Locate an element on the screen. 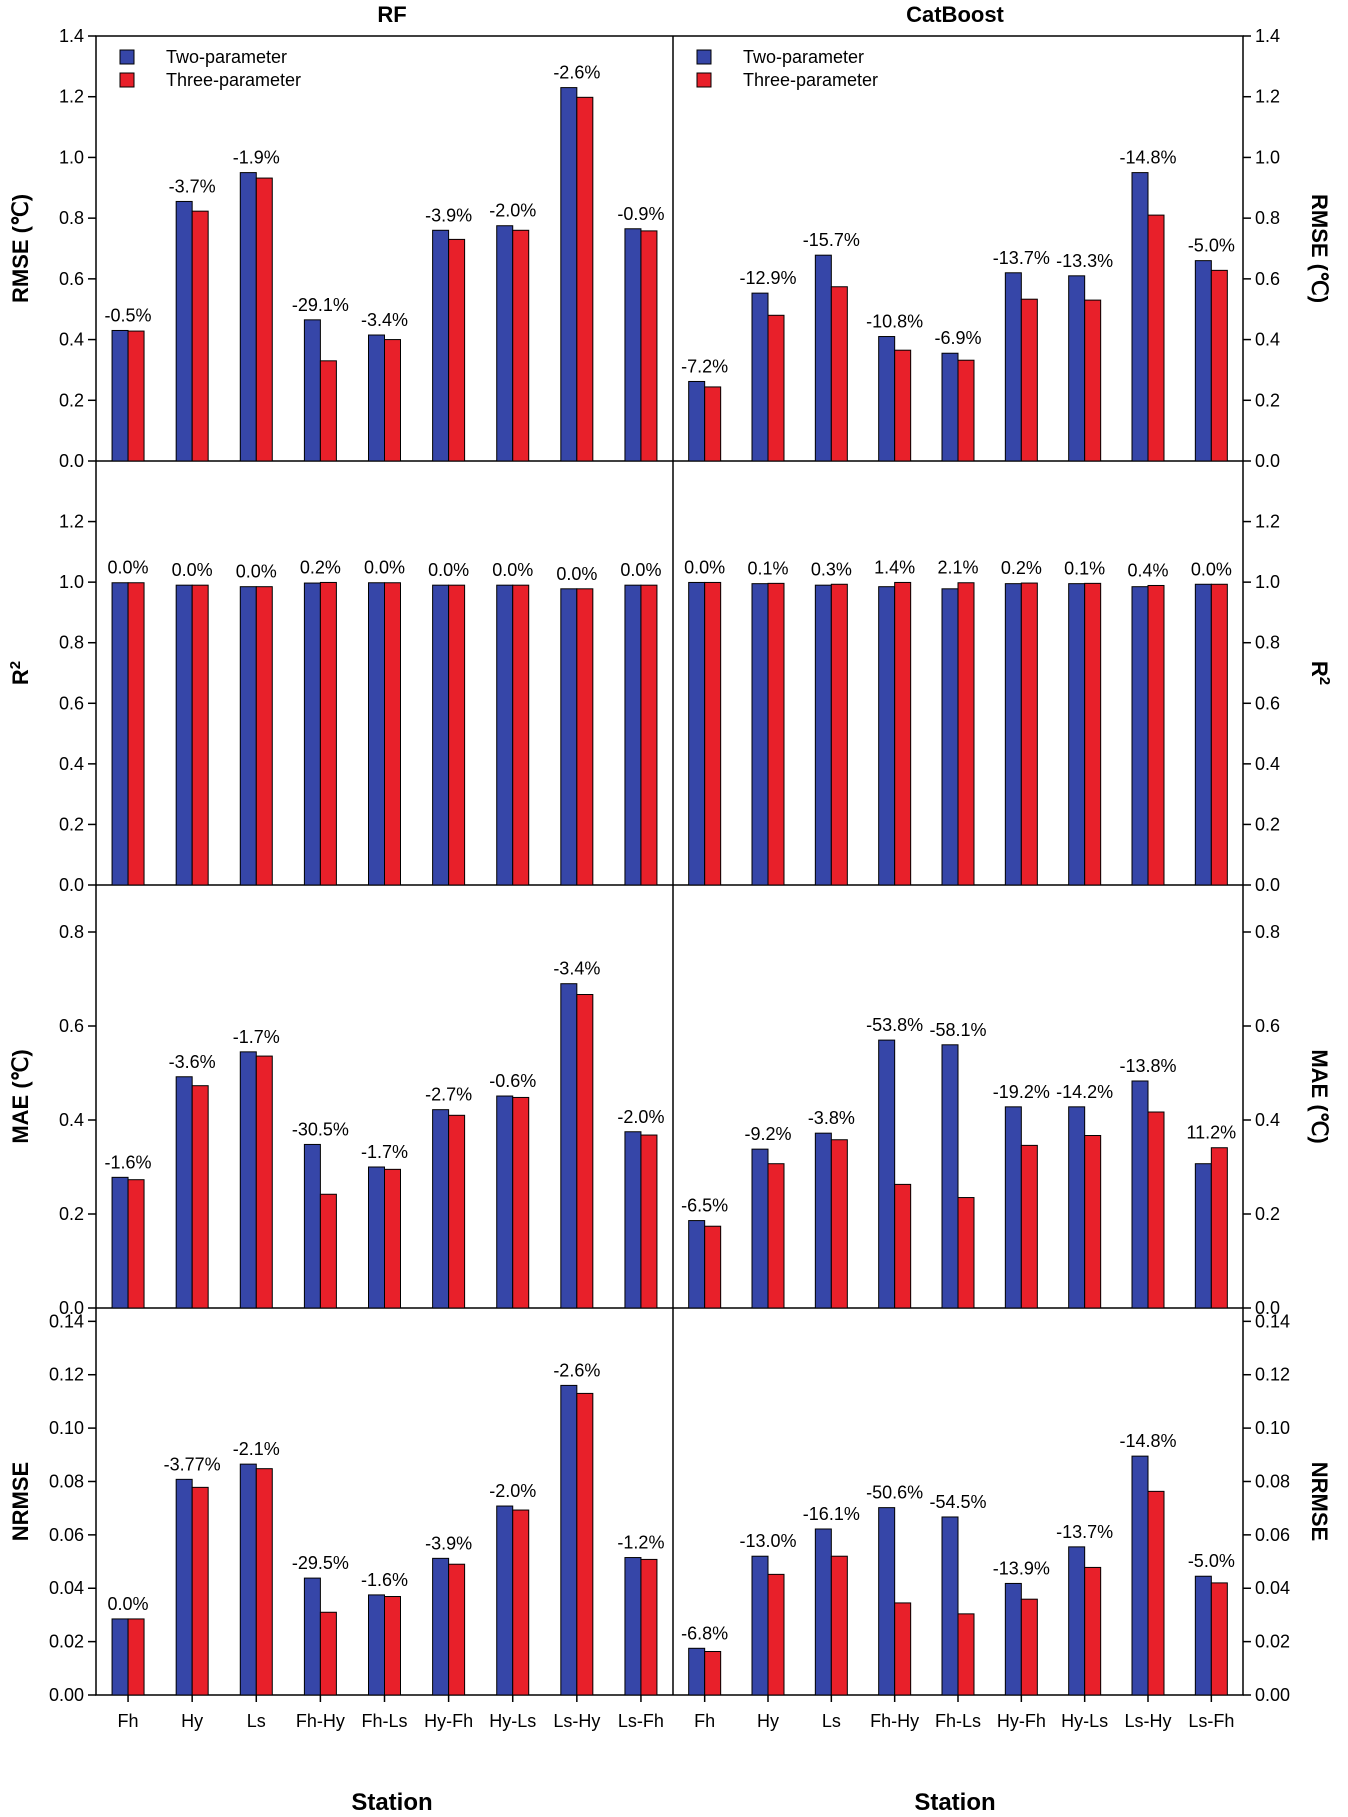 This screenshot has width=1348, height=1817. legend-label-two-param: Two-parameter is located at coordinates (226, 57).